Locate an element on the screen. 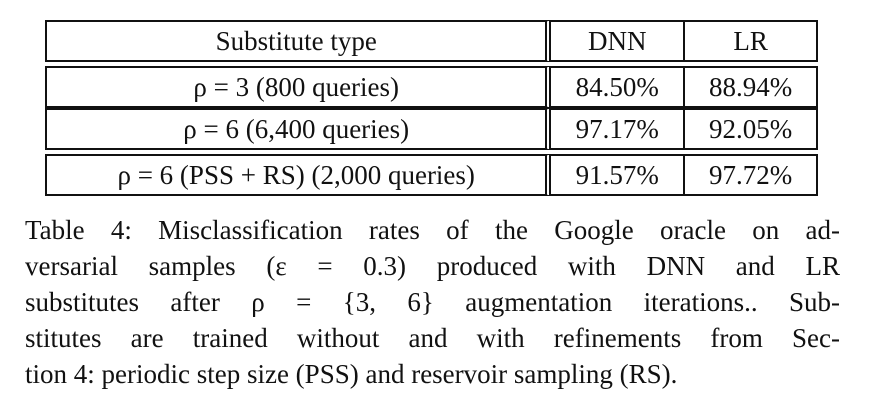 This screenshot has height=403, width=879. row-substitute-type: ρ = 6 (PSS + RS) (2,000 queries) is located at coordinates (298, 175).